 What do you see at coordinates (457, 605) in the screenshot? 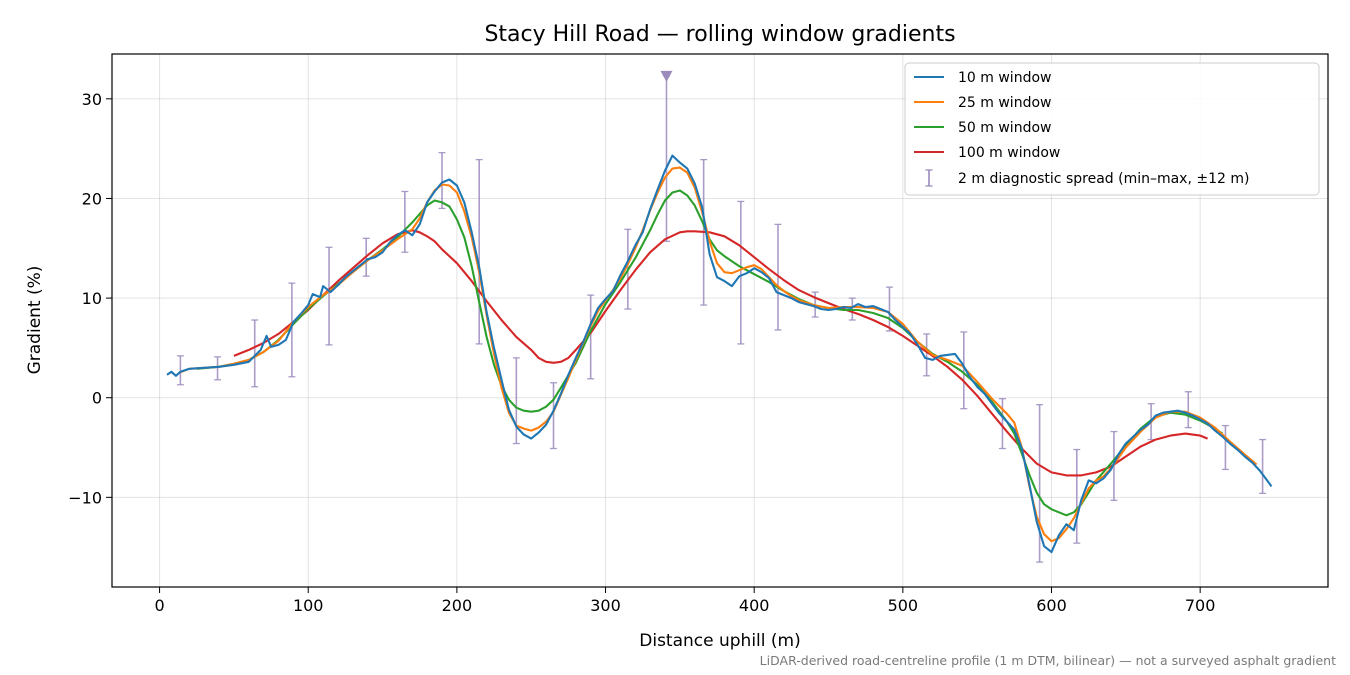
I see `x-tick-label: 200` at bounding box center [457, 605].